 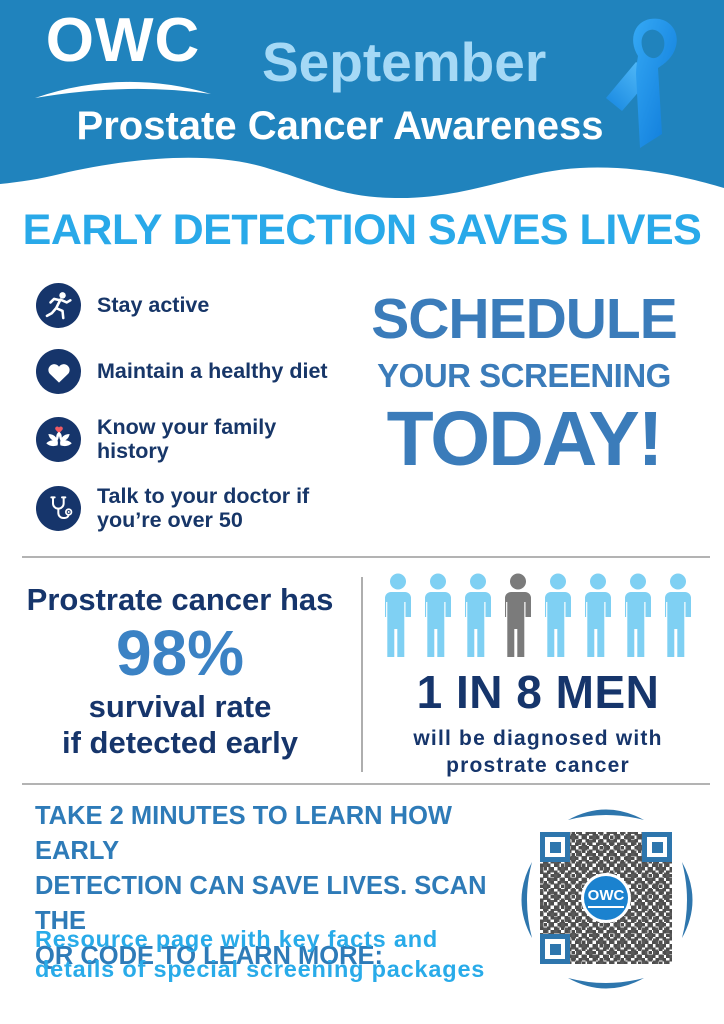 I want to click on cta-line2: YOUR SCREENING, so click(x=524, y=375).